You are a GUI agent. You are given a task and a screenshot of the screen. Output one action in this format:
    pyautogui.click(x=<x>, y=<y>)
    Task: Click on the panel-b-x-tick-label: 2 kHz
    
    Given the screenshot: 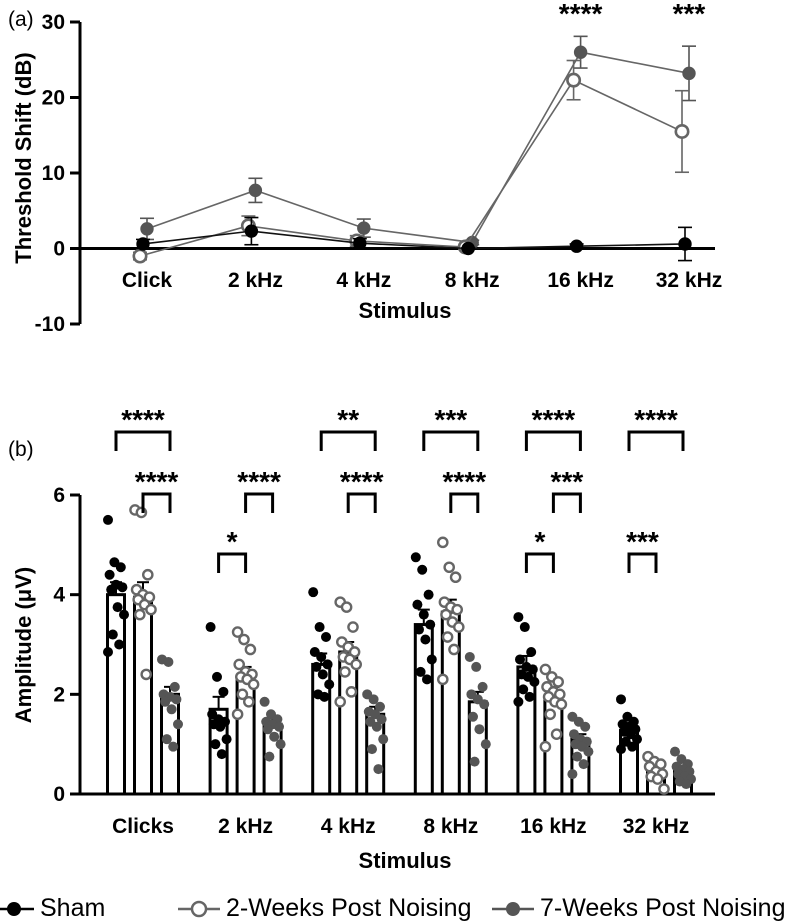 What is the action you would take?
    pyautogui.click(x=245, y=826)
    